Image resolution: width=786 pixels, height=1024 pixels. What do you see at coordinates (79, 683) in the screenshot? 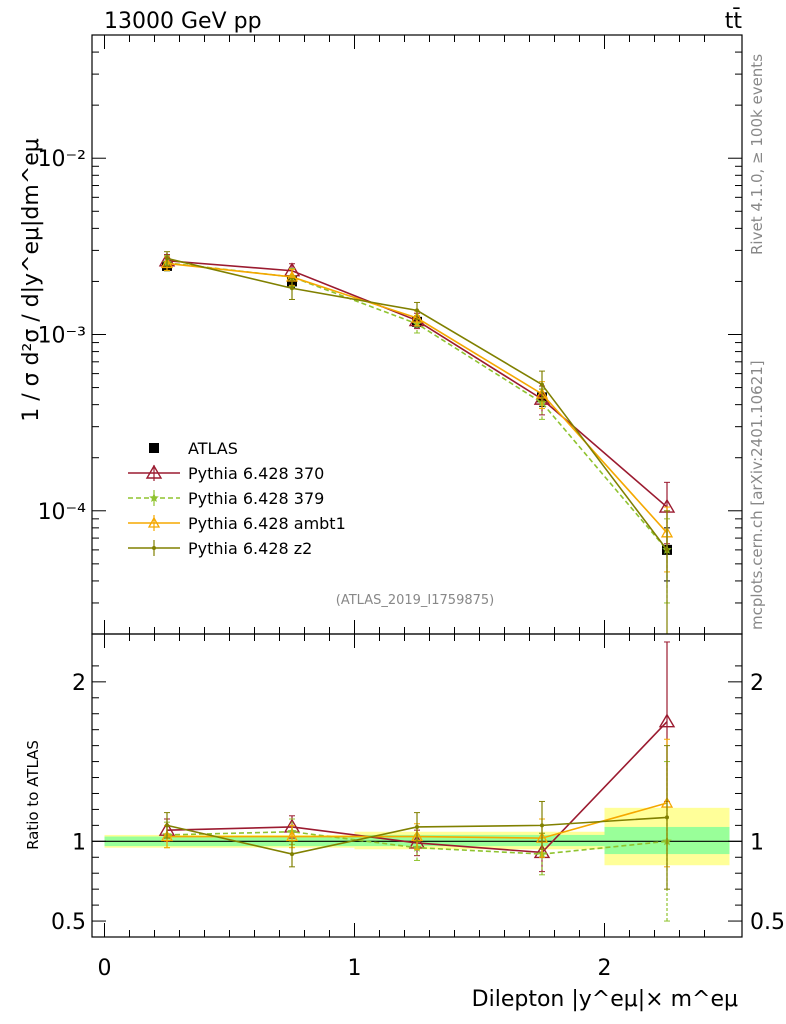
I see `ratio-y-tick-label-left: 2` at bounding box center [79, 683].